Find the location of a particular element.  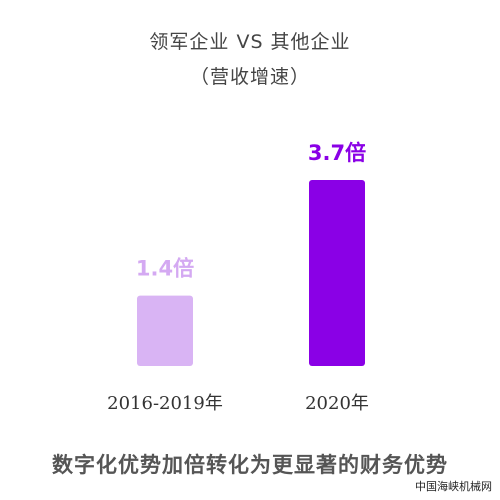

chart-subtitle: （营收增速） is located at coordinates (249, 77).